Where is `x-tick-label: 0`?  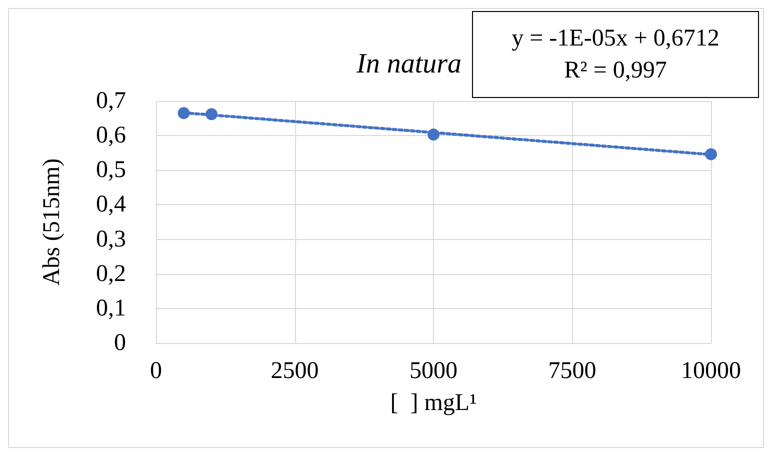
x-tick-label: 0 is located at coordinates (156, 371).